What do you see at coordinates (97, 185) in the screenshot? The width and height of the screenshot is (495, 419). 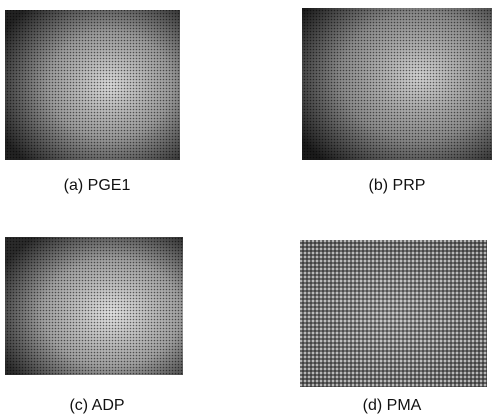 I see `caption: (a) PGE1` at bounding box center [97, 185].